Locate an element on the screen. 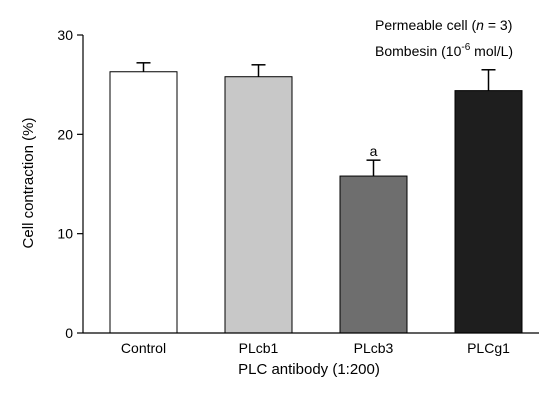 The image size is (557, 405). y-tick-label-20: 20 is located at coordinates (65, 134).